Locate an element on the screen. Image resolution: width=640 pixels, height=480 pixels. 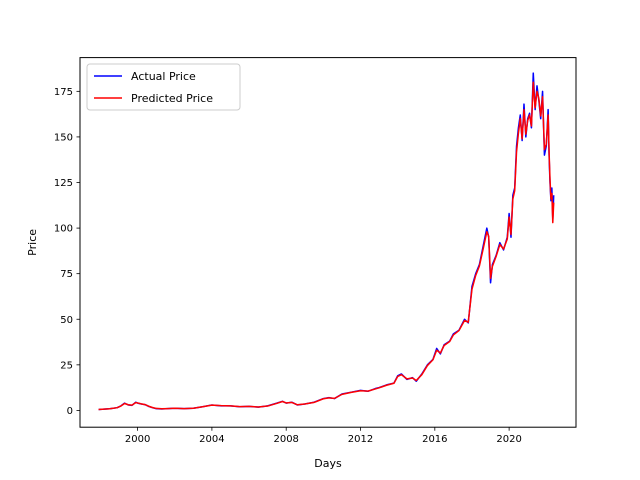
y-tick-label: 125 is located at coordinates (63, 183).